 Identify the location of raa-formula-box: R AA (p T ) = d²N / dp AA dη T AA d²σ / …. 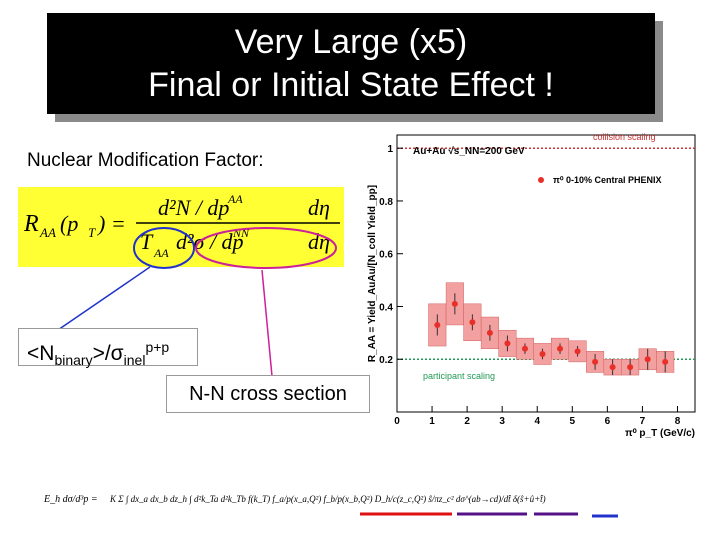
(181, 227).